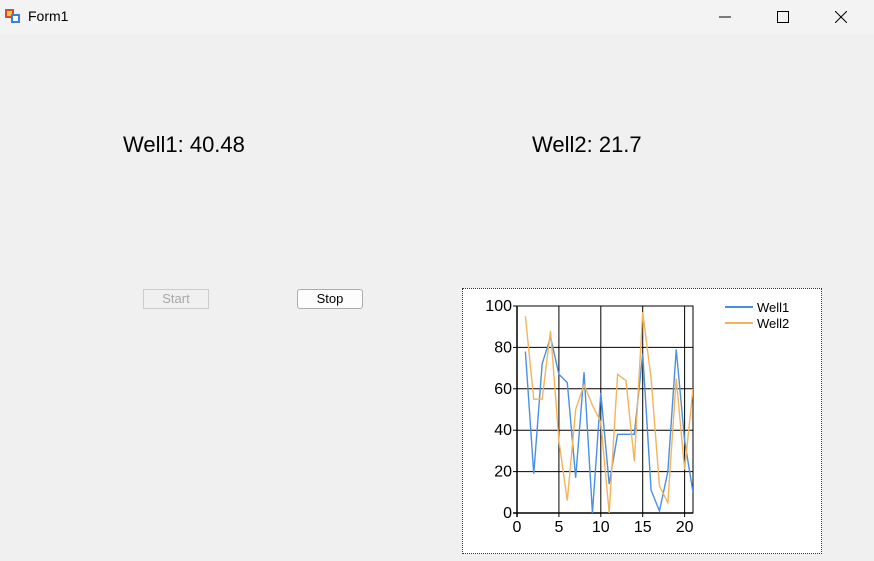  What do you see at coordinates (330, 299) in the screenshot?
I see `stop-button: Stop` at bounding box center [330, 299].